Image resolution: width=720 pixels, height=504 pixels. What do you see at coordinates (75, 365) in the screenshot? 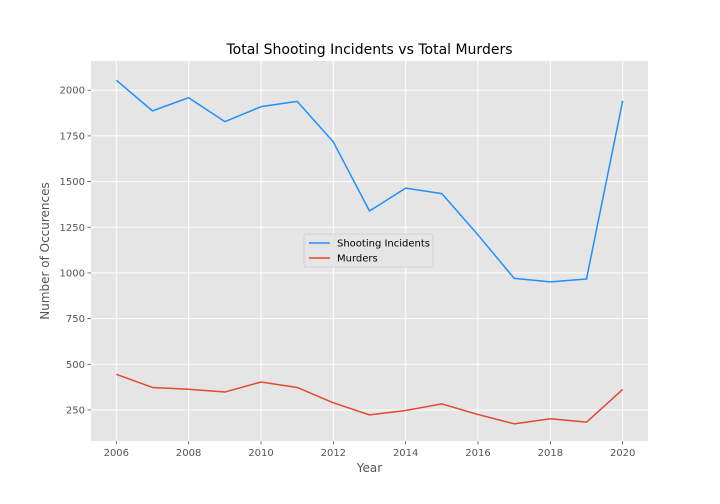
I see `y-tick-label: 500` at bounding box center [75, 365].